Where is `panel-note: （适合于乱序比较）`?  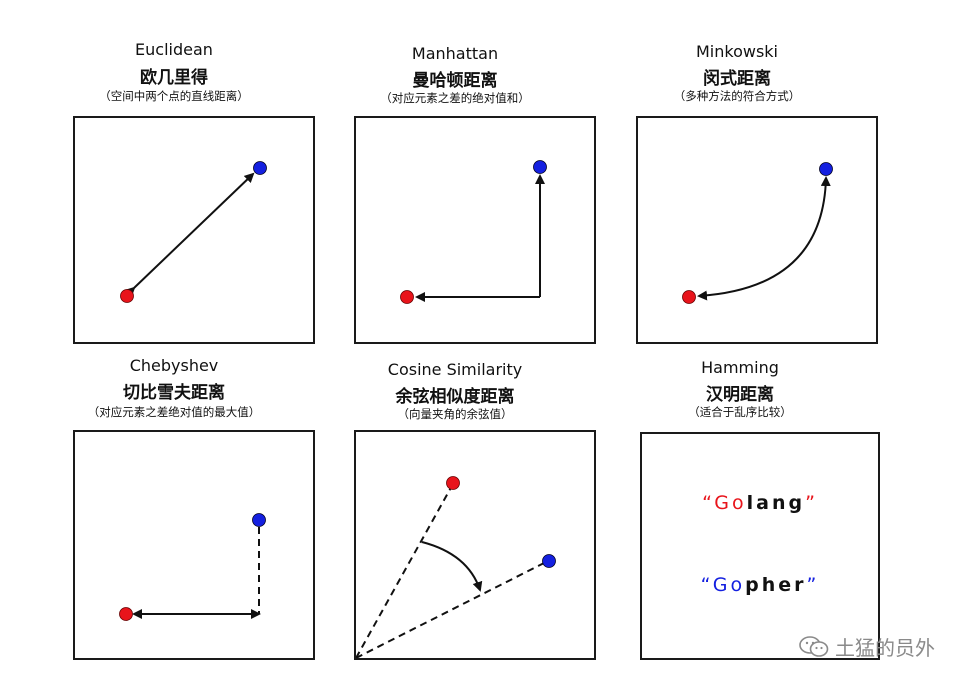 panel-note: （适合于乱序比较） is located at coordinates (740, 412).